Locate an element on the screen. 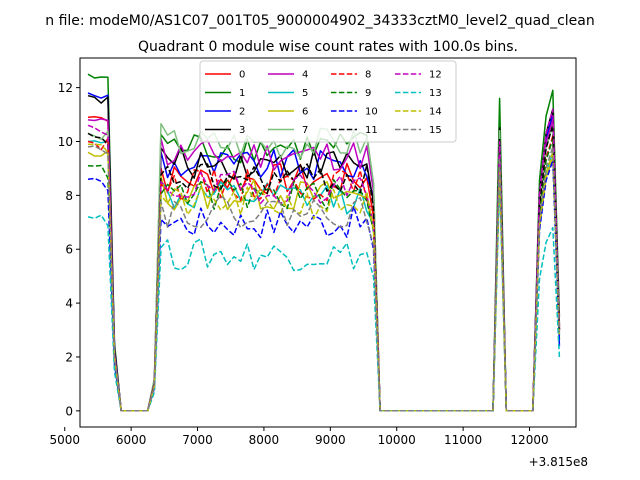 The width and height of the screenshot is (640, 480). legend-label: 3 is located at coordinates (242, 130).